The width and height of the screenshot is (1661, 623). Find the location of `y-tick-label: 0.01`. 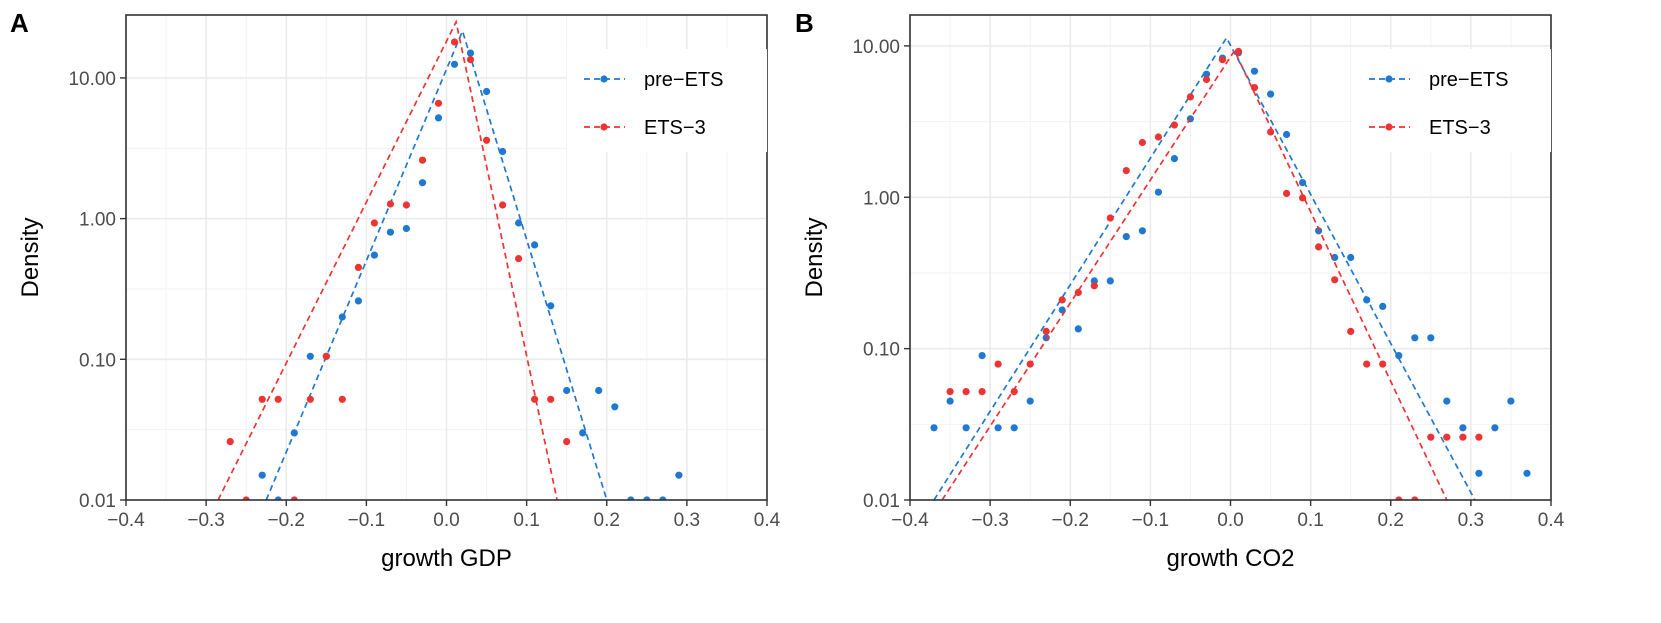

y-tick-label: 0.01 is located at coordinates (97, 501).